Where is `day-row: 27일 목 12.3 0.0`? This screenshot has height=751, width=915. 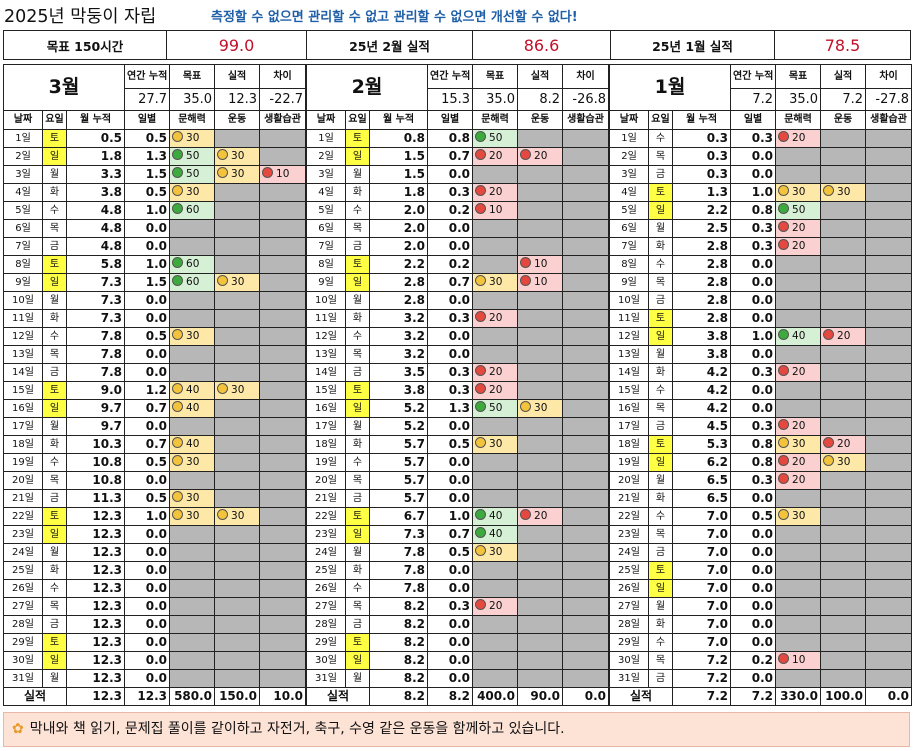 day-row: 27일 목 12.3 0.0 is located at coordinates (155, 606).